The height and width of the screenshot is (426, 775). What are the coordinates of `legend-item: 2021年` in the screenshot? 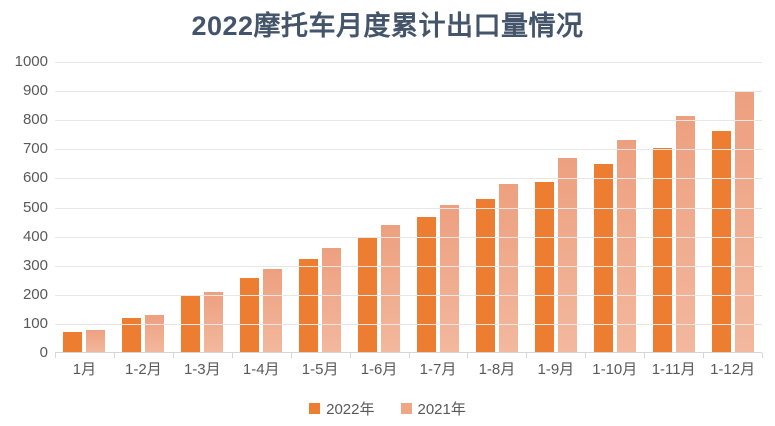 It's located at (433, 408).